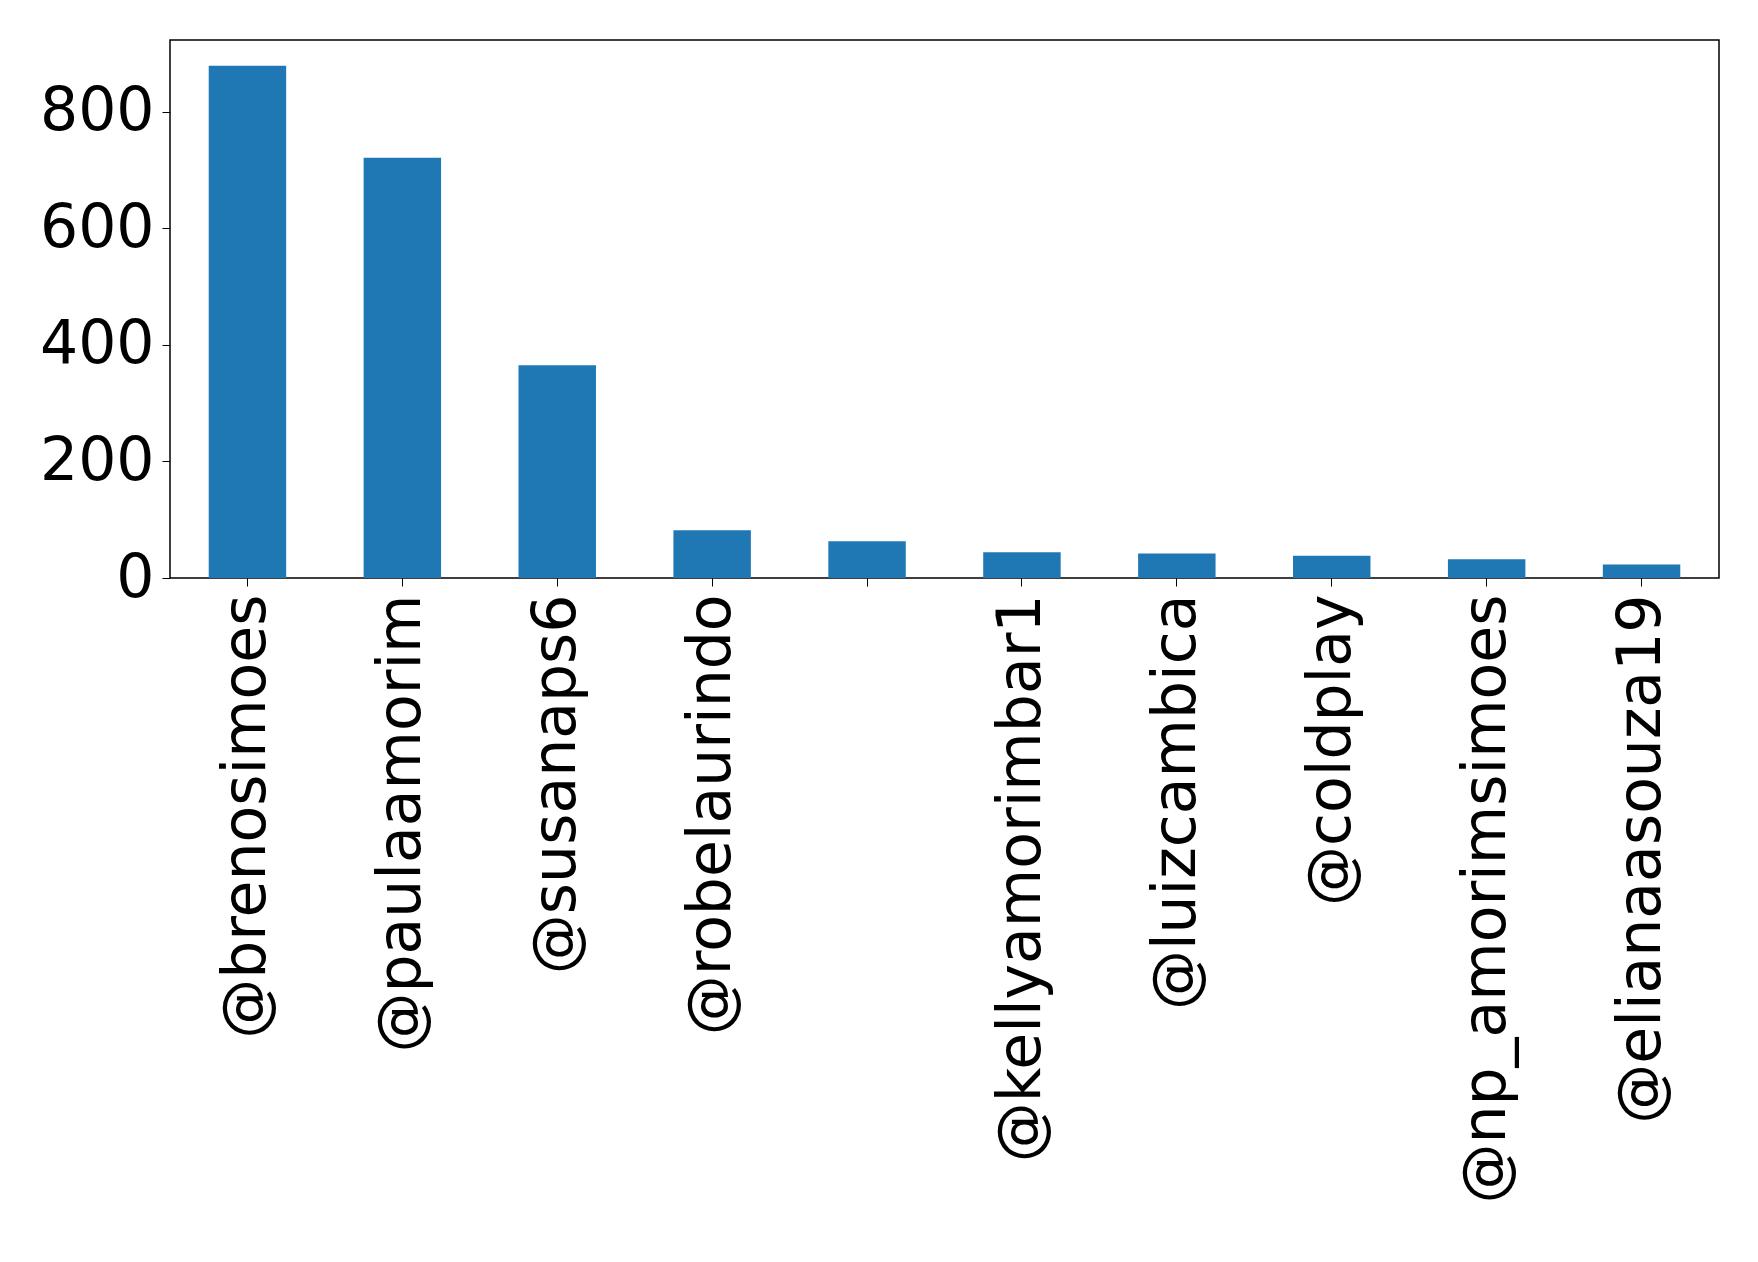  Describe the element at coordinates (554, 784) in the screenshot. I see `x-tick-label: @susanaps6` at that location.